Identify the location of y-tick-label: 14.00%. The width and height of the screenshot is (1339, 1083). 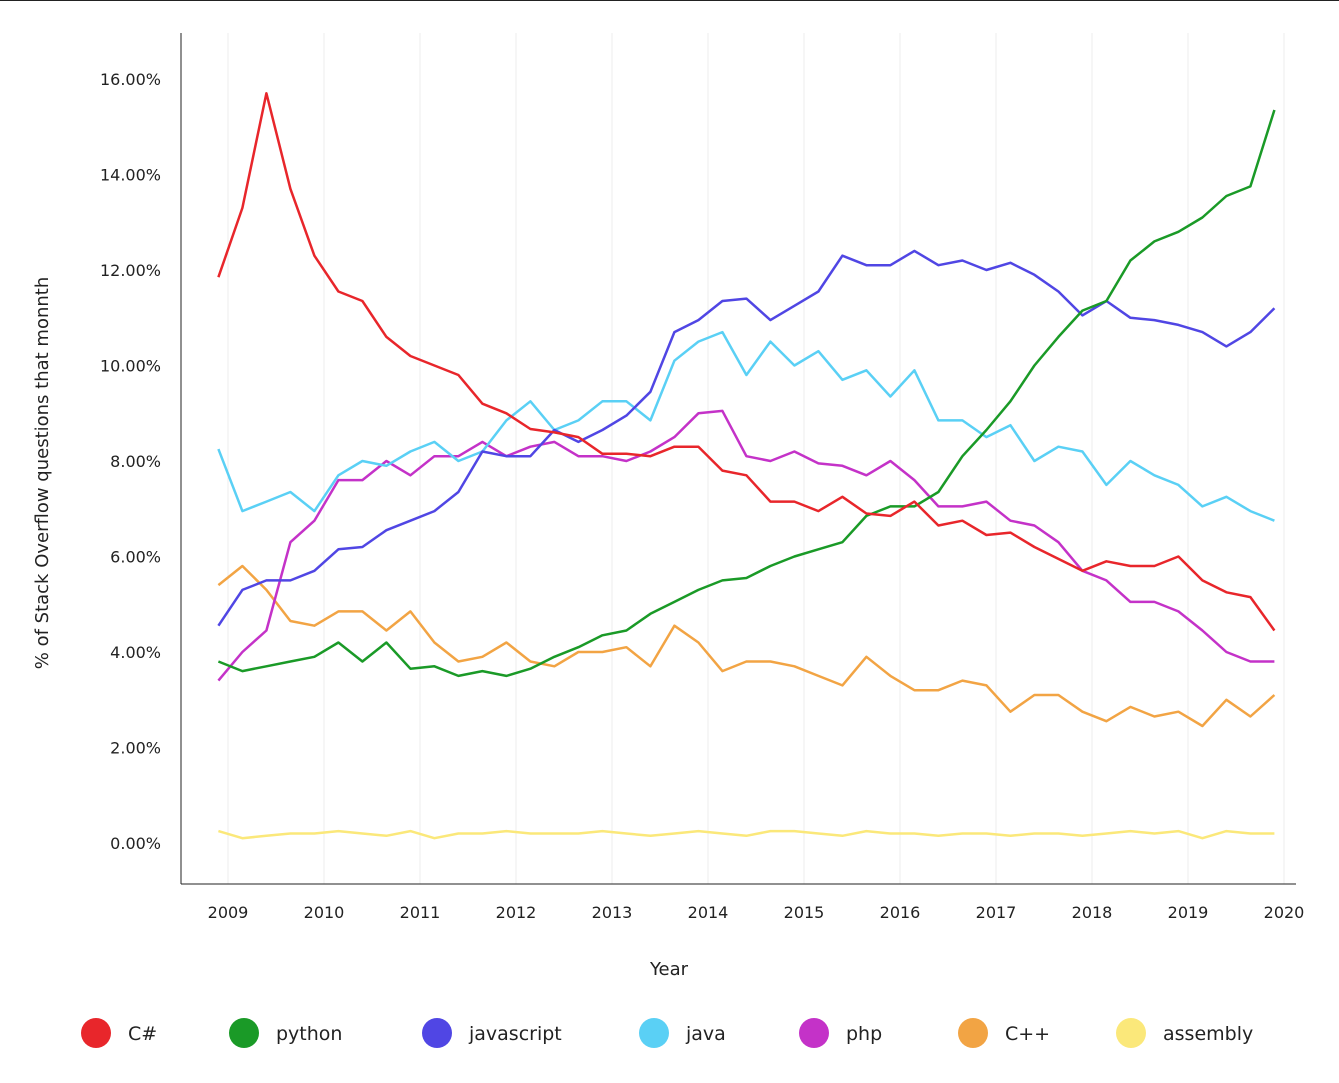
(130, 175).